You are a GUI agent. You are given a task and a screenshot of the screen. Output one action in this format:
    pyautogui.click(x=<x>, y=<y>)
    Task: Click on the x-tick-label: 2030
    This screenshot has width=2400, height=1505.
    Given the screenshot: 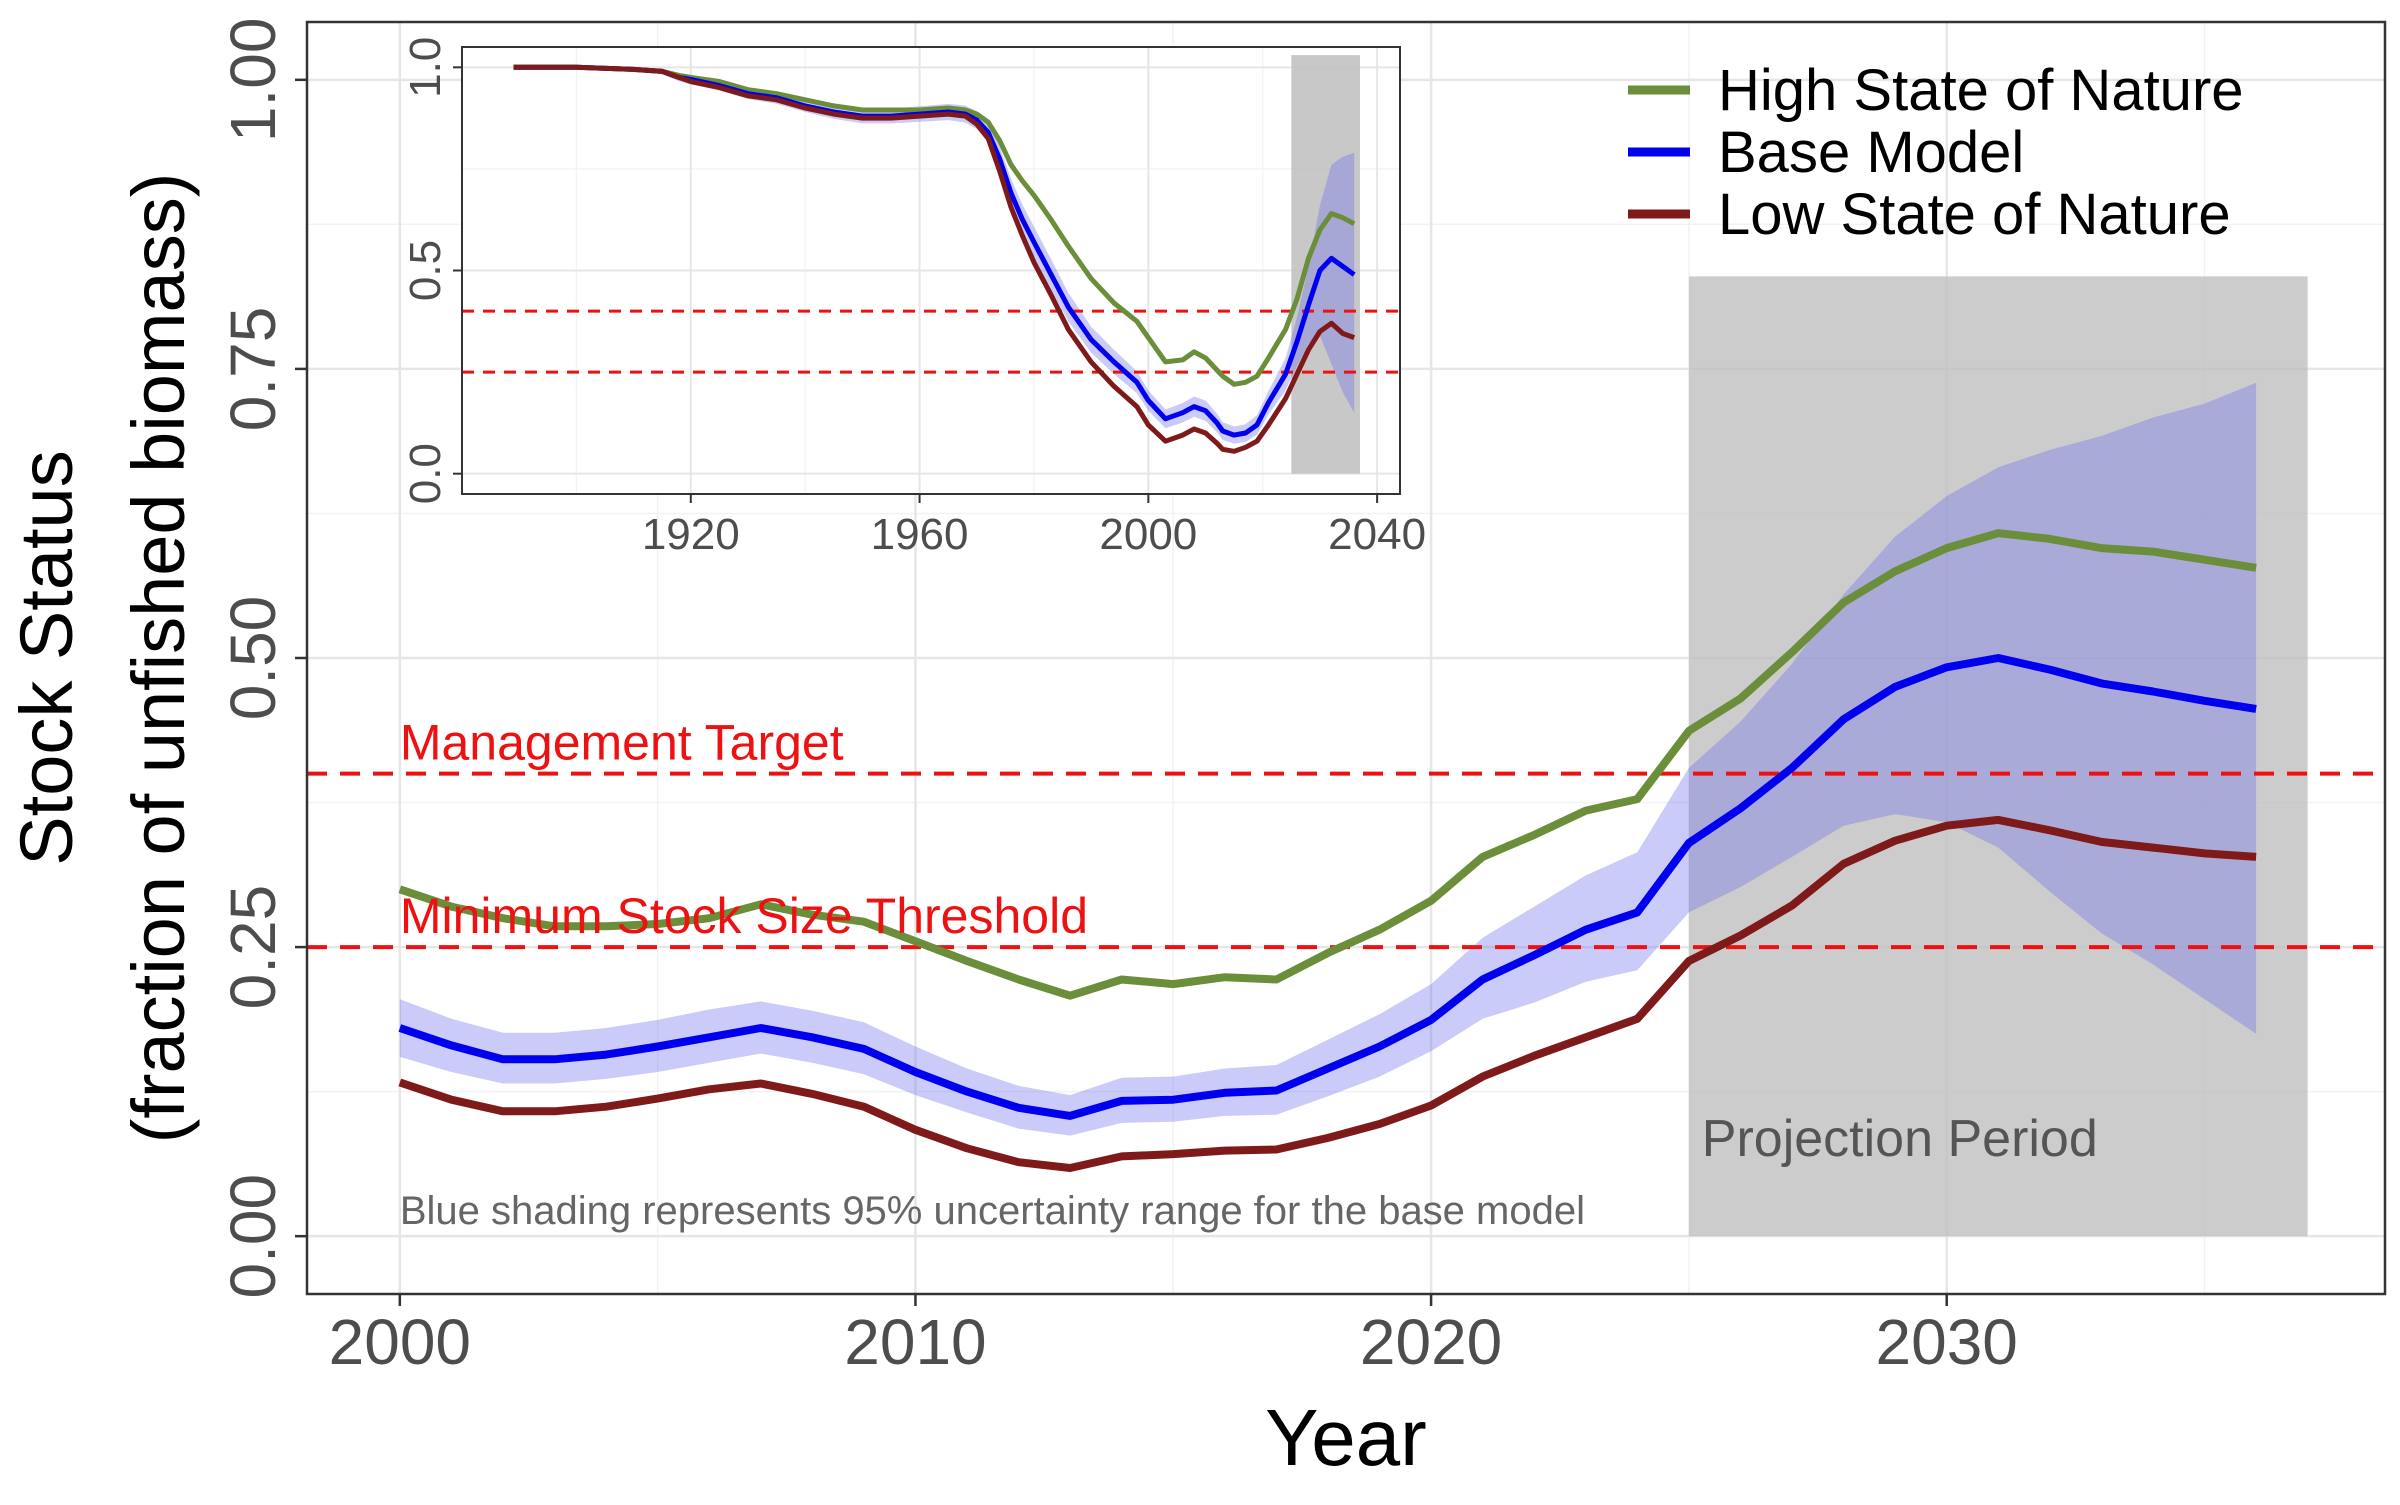 What is the action you would take?
    pyautogui.click(x=1947, y=1342)
    